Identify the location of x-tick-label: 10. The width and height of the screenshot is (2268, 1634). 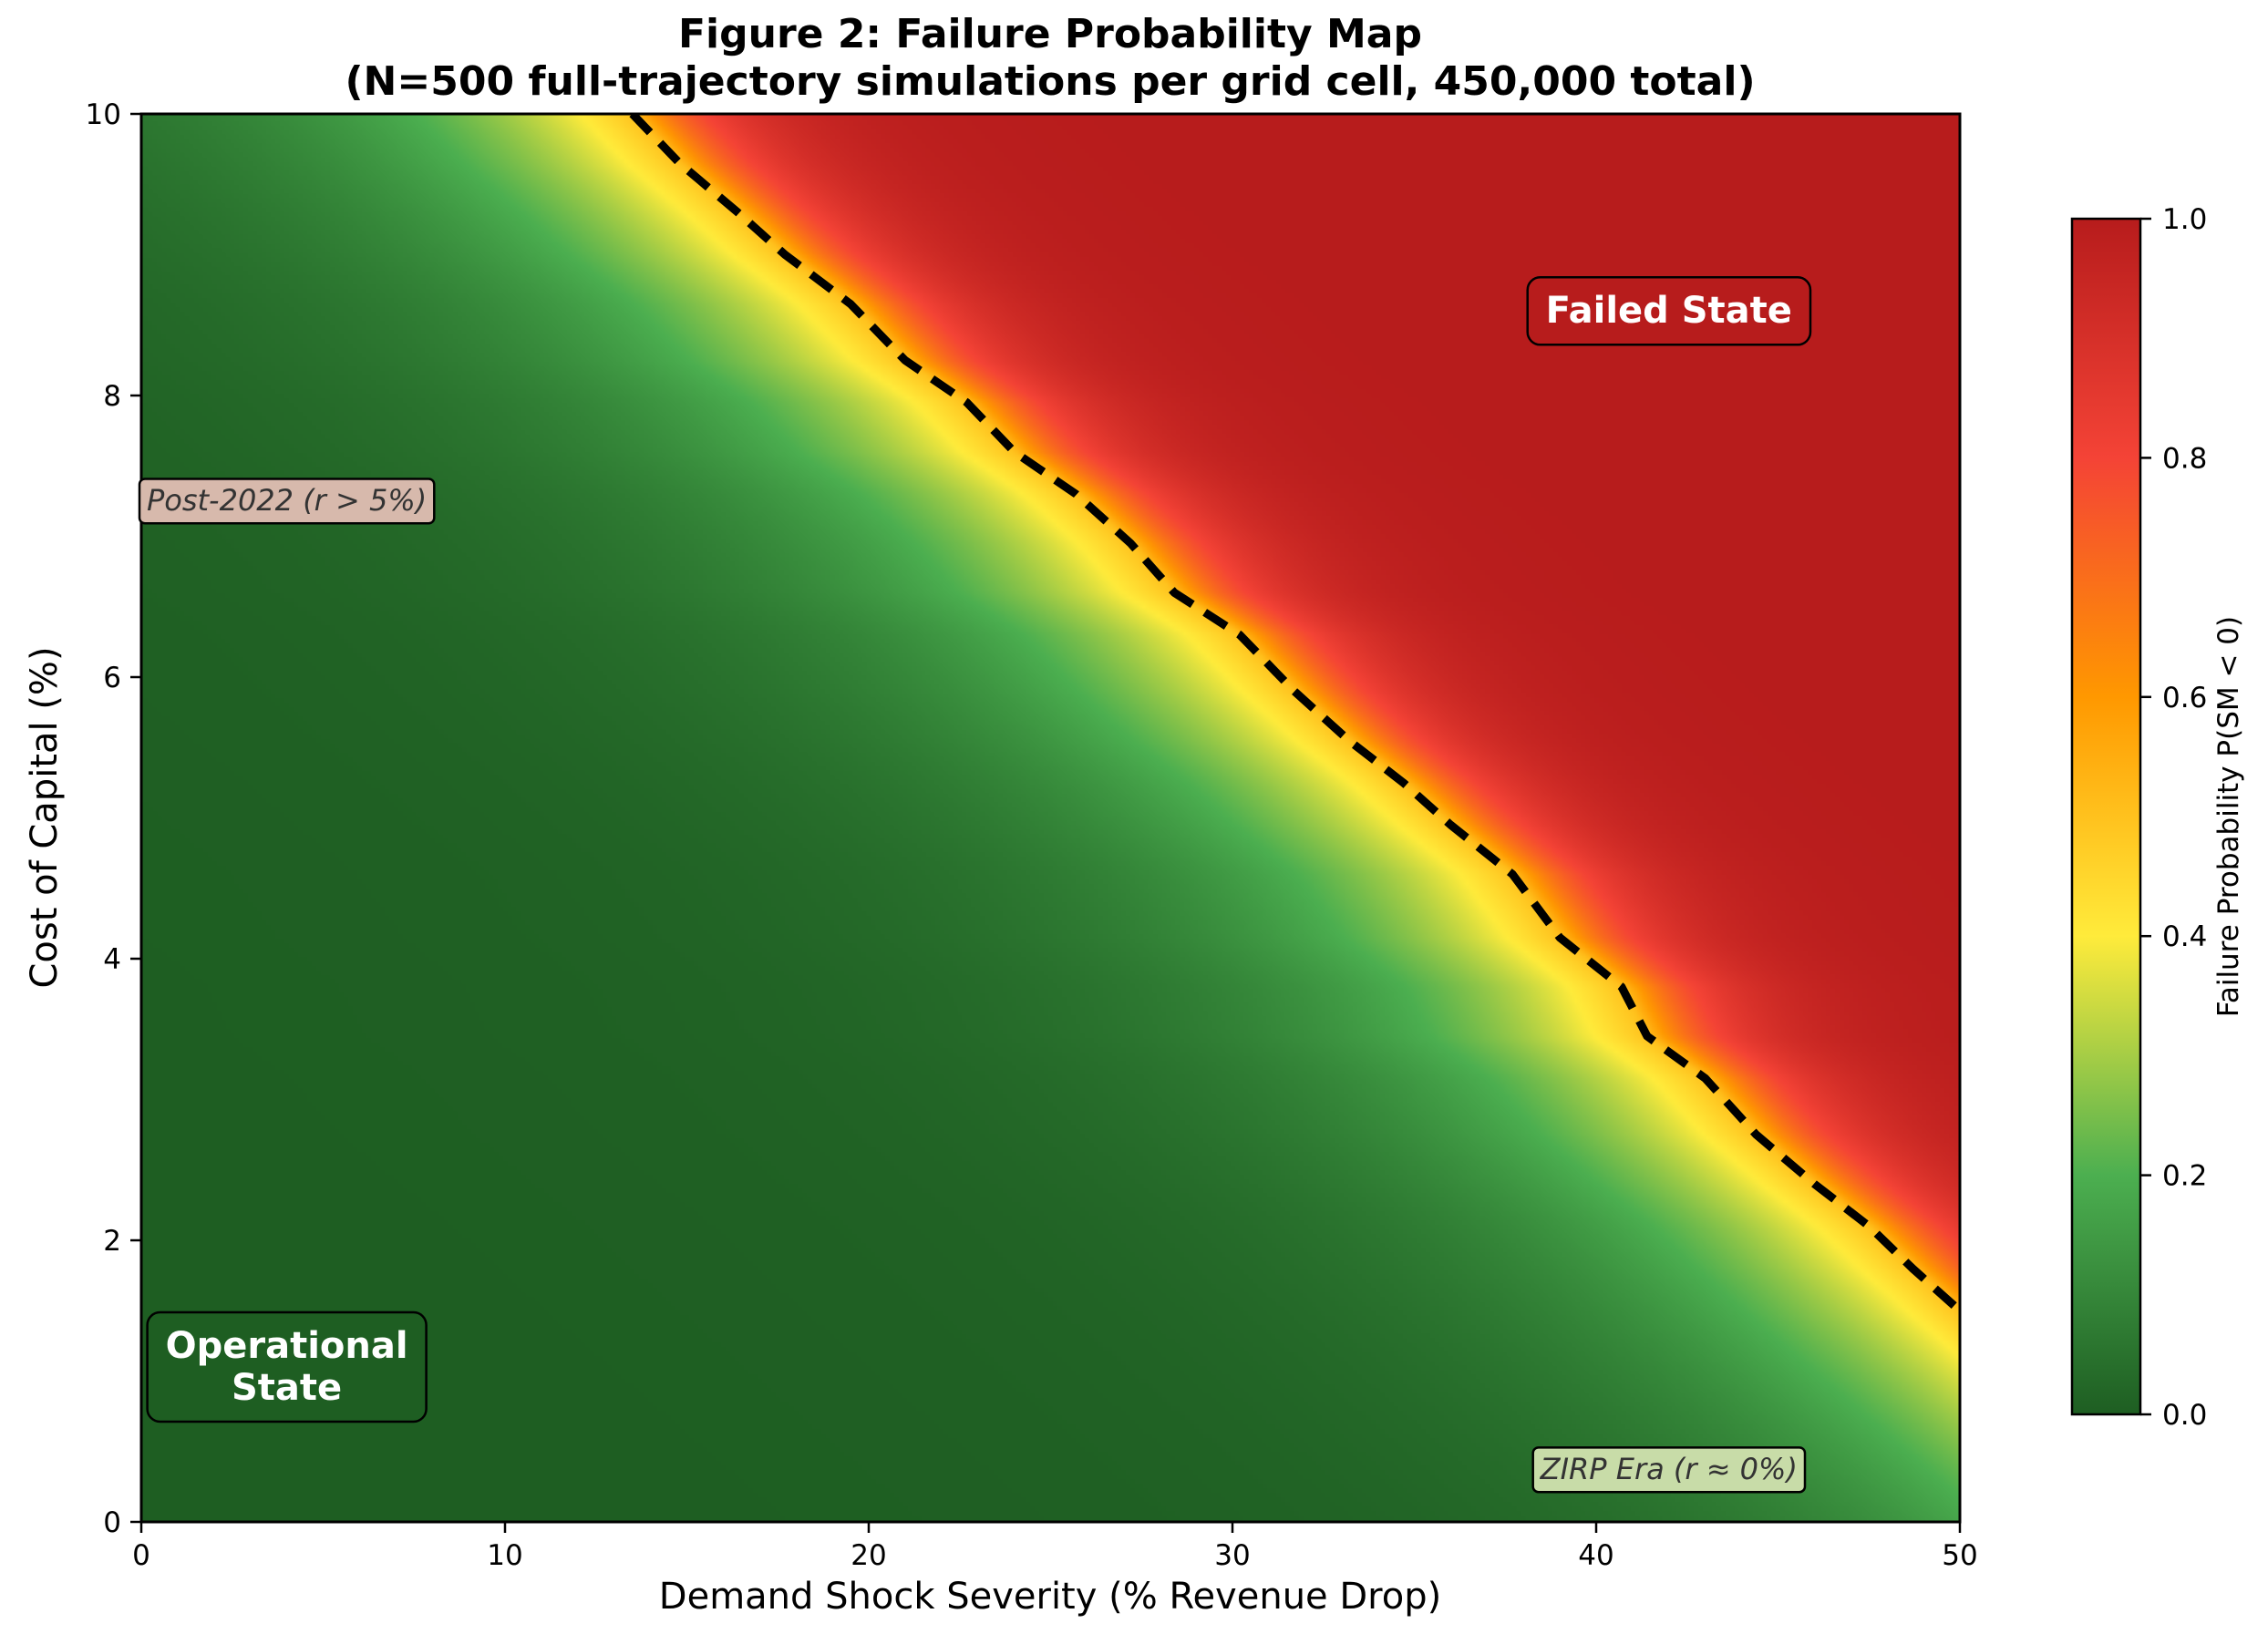
(505, 1555).